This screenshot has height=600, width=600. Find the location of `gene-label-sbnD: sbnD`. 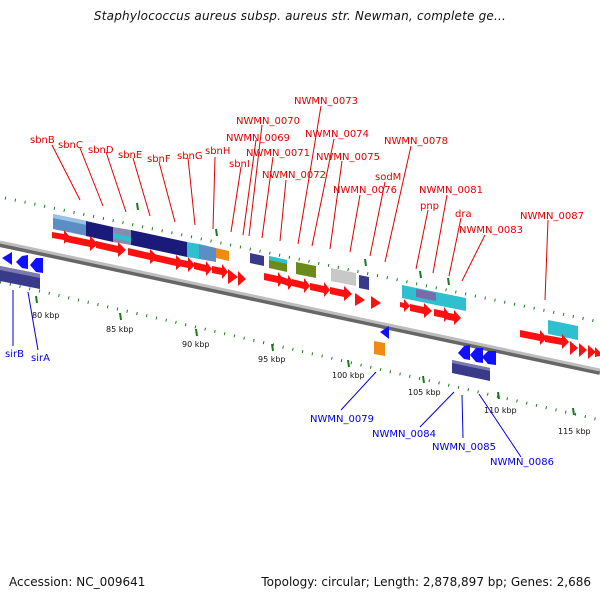

gene-label-sbnD: sbnD is located at coordinates (101, 150).